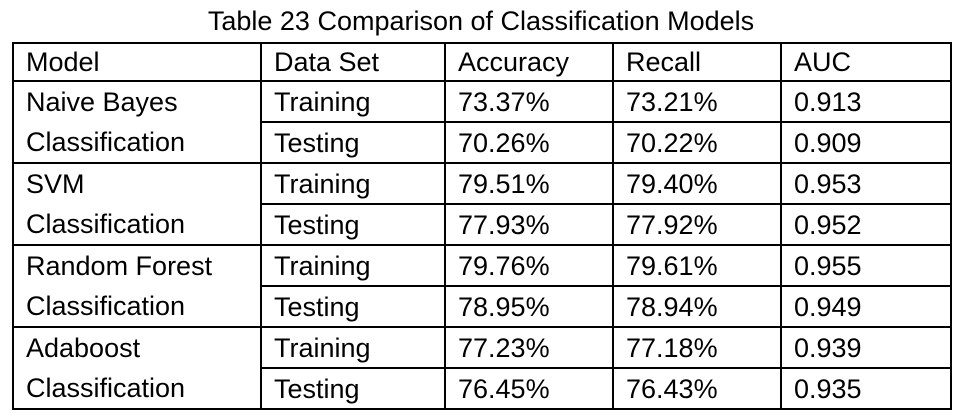 Image resolution: width=962 pixels, height=416 pixels. What do you see at coordinates (866, 265) in the screenshot?
I see `auc-cell: 0.955` at bounding box center [866, 265].